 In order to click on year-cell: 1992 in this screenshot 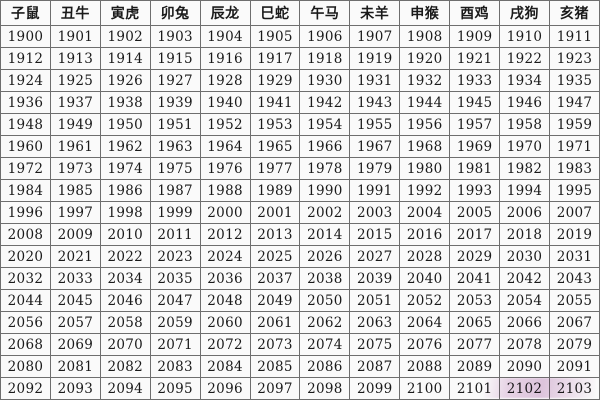, I will do `click(425, 190)`.